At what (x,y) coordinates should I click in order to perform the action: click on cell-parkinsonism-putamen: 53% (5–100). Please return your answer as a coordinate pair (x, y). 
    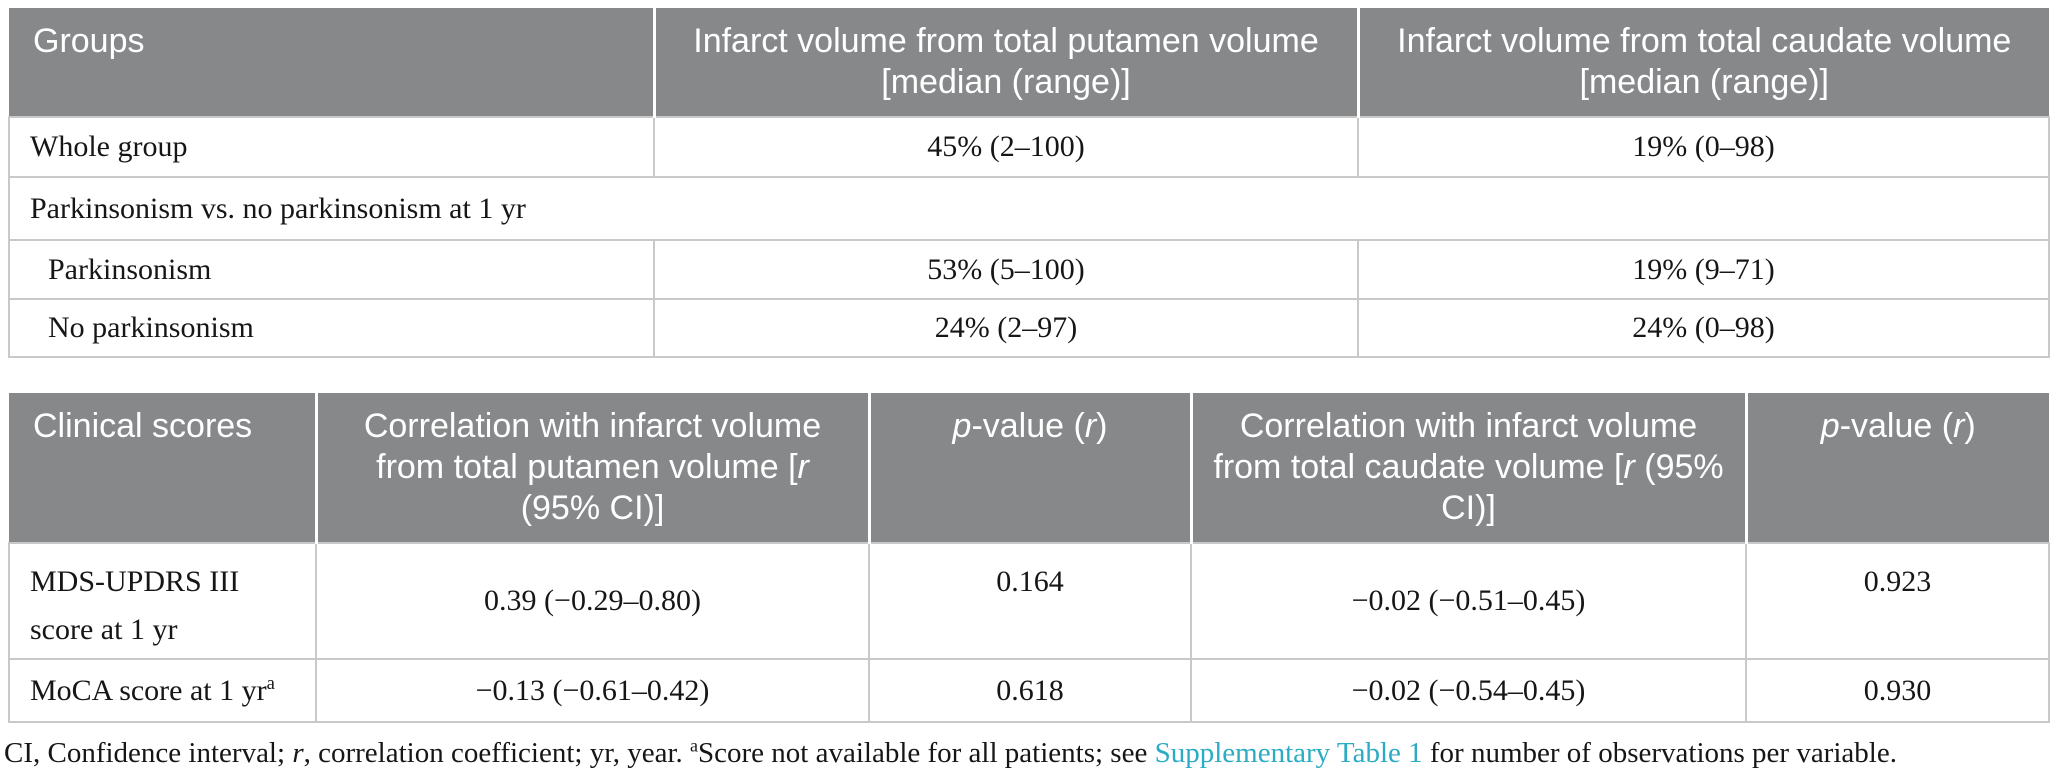
    Looking at the image, I should click on (1006, 269).